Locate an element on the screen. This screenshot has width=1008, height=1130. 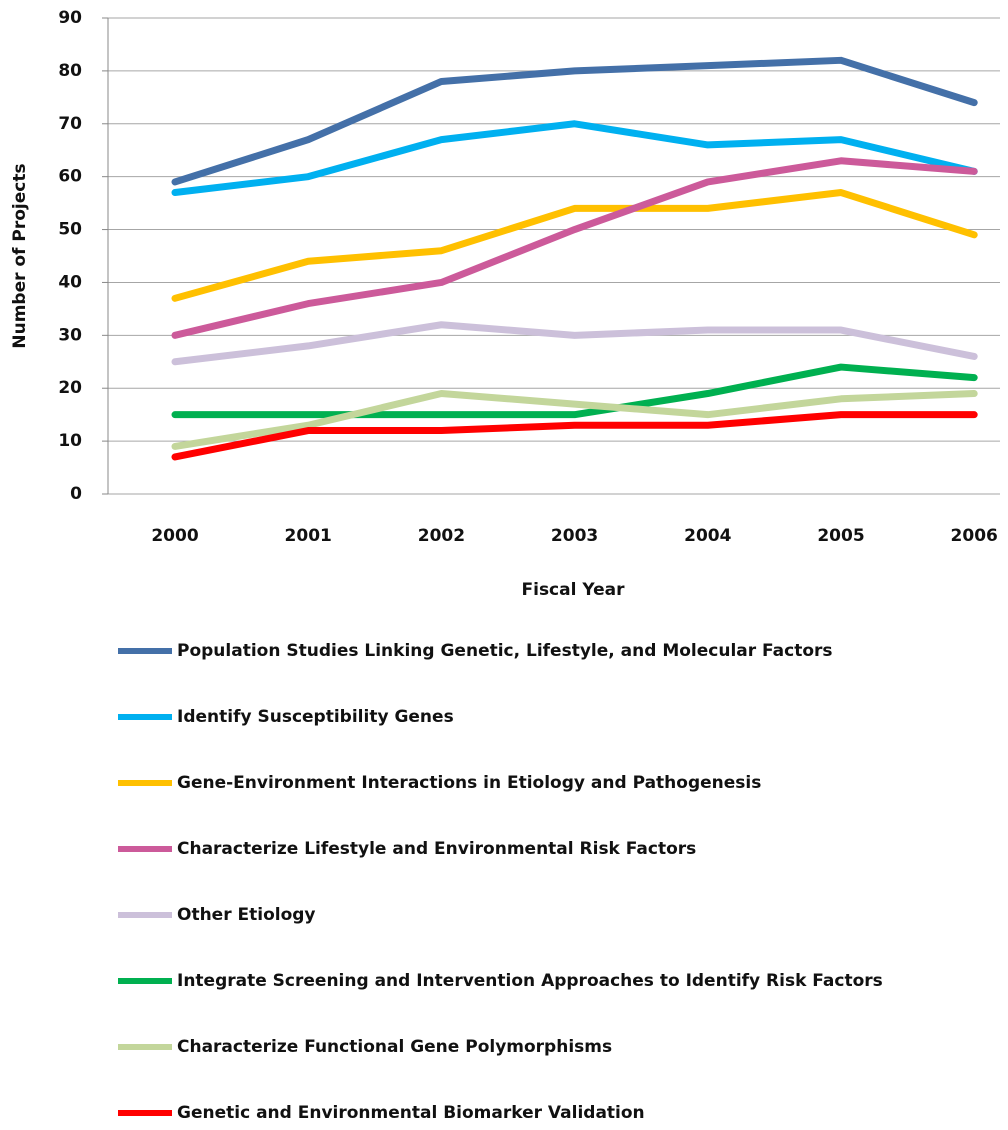
x-tick-label: 2000 is located at coordinates (174, 536).